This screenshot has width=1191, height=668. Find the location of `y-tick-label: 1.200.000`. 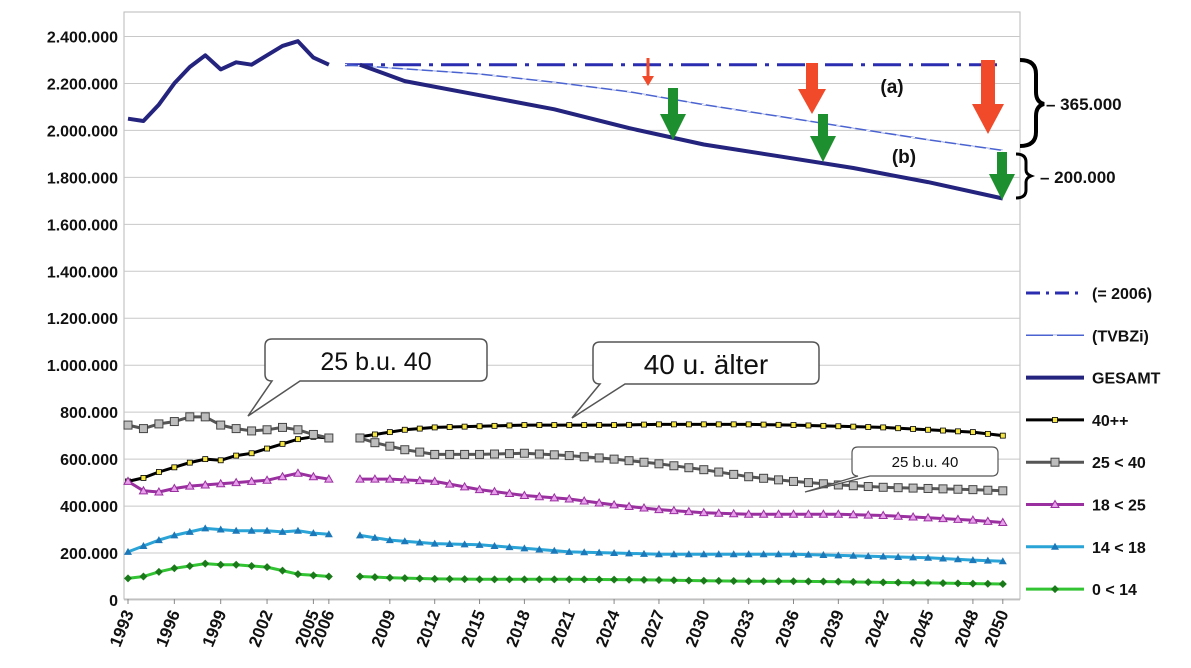

y-tick-label: 1.200.000 is located at coordinates (82, 319).